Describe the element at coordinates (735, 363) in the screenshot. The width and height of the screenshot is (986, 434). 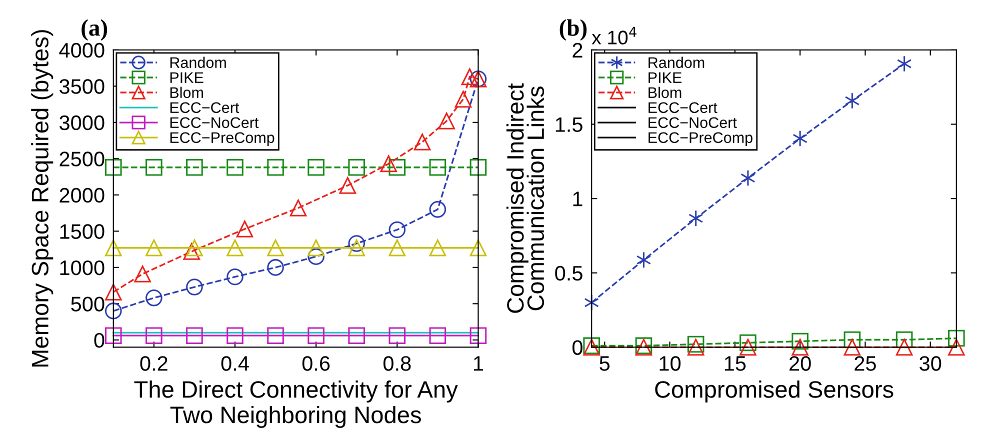
I see `x-tick-label: 15` at that location.